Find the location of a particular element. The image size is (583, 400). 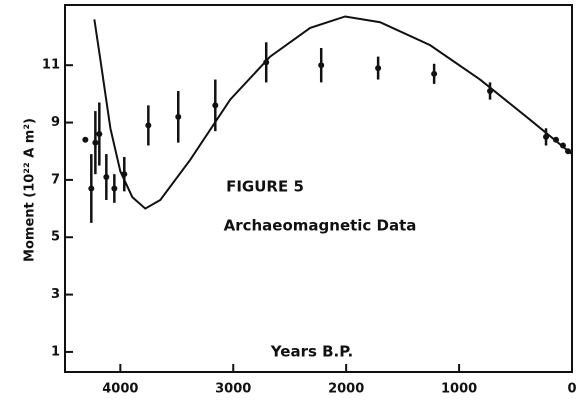

annotation: Archaeomagnetic Data is located at coordinates (320, 226).